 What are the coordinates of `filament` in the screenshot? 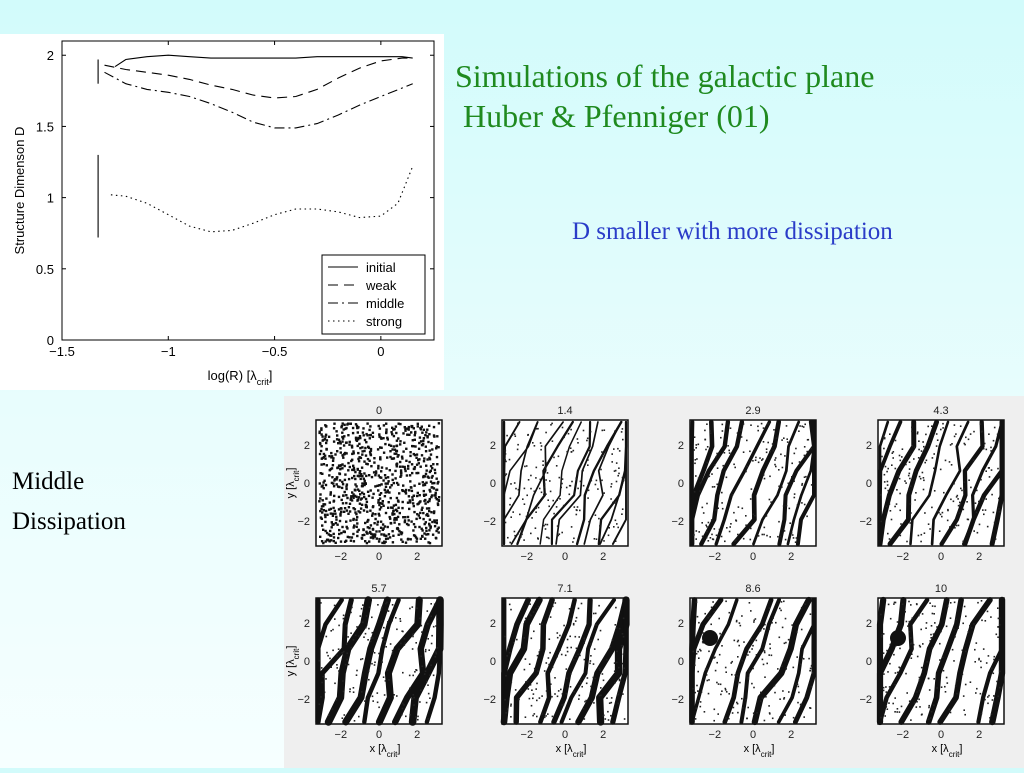 It's located at (599, 483).